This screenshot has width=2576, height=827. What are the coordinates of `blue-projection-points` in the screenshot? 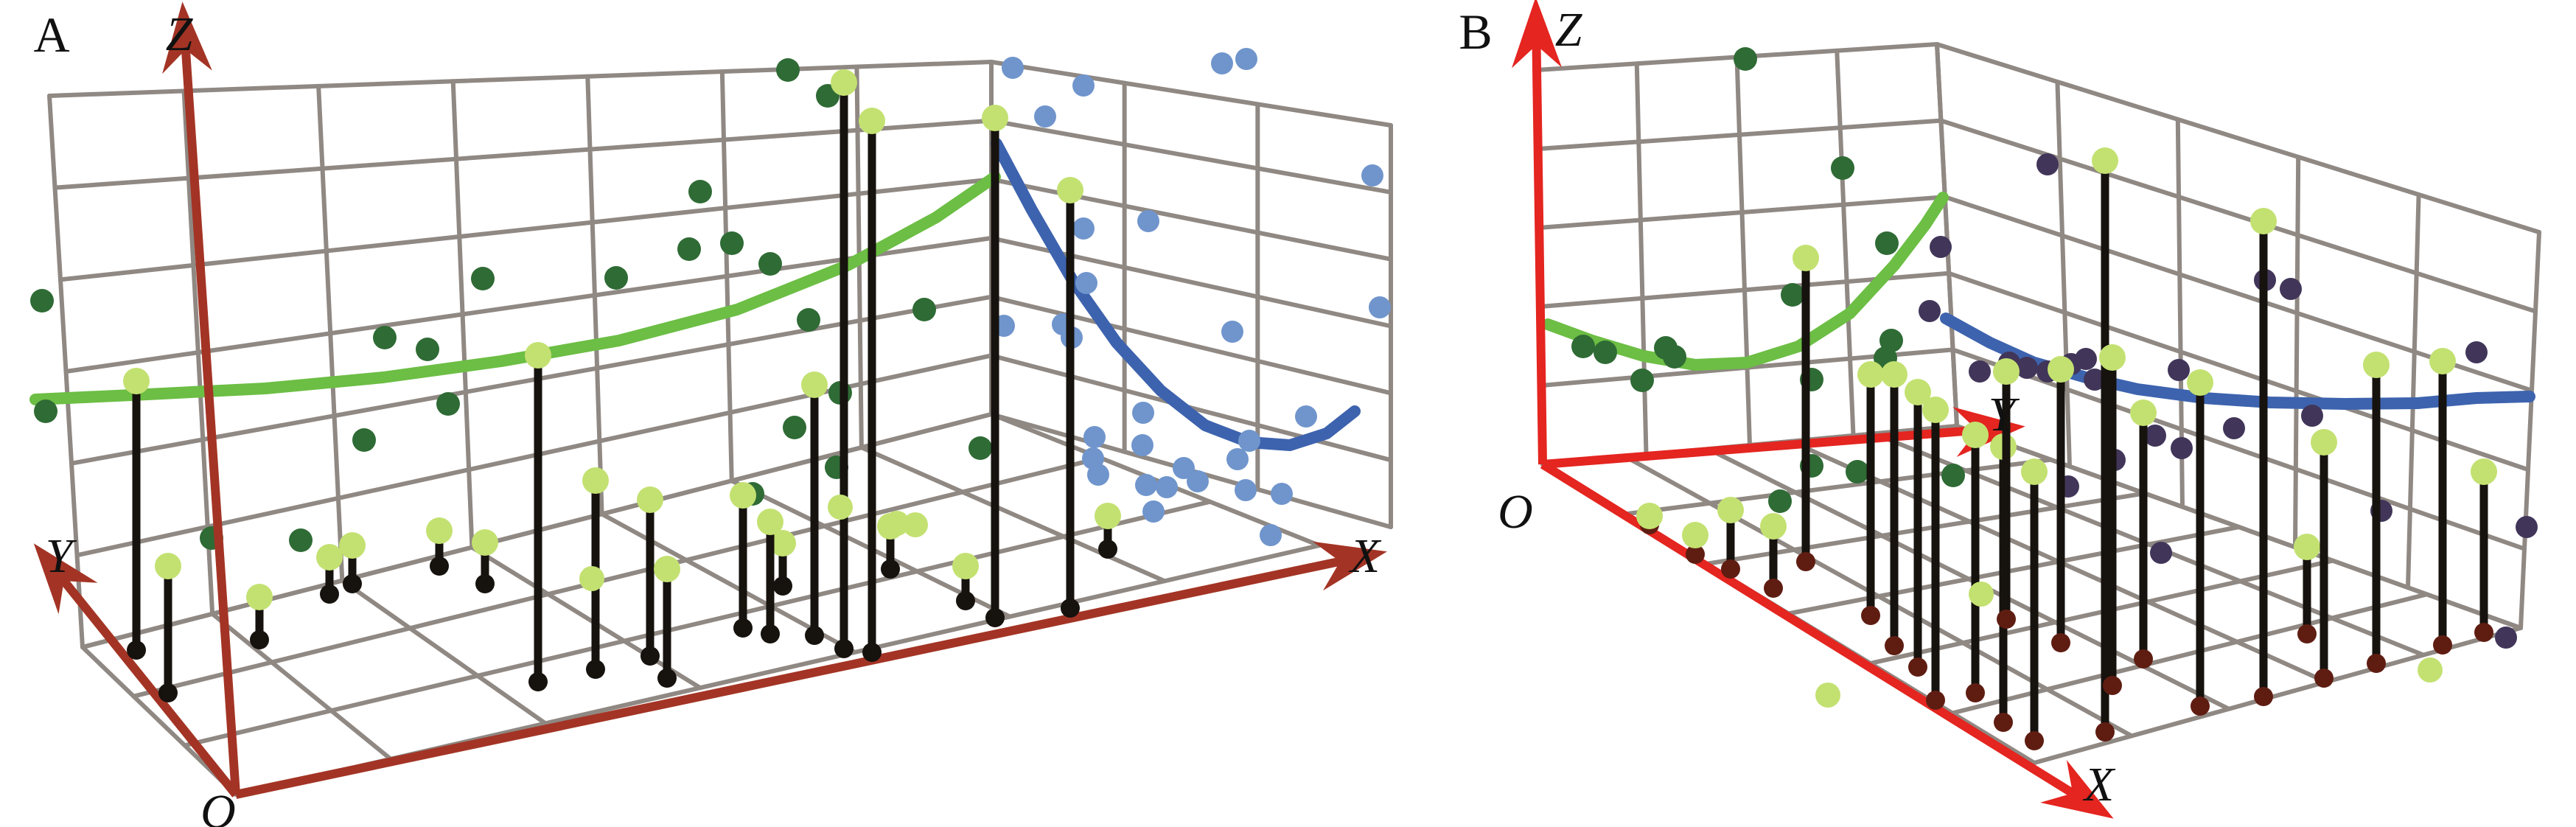 It's located at (1192, 297).